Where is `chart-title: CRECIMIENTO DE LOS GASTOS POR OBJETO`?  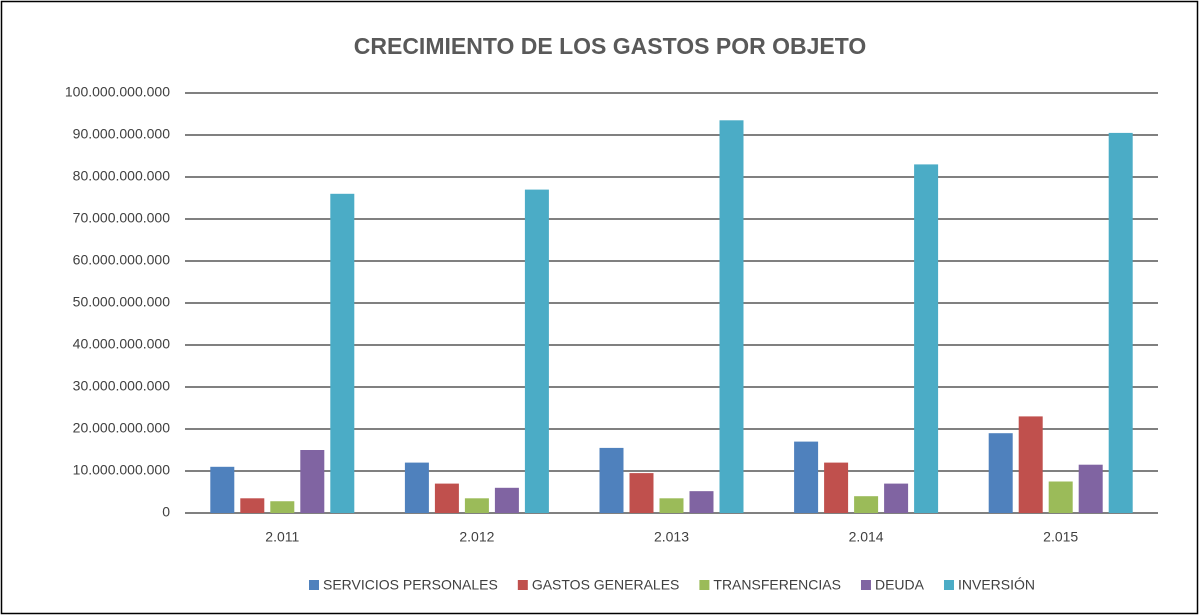 chart-title: CRECIMIENTO DE LOS GASTOS POR OBJETO is located at coordinates (610, 46).